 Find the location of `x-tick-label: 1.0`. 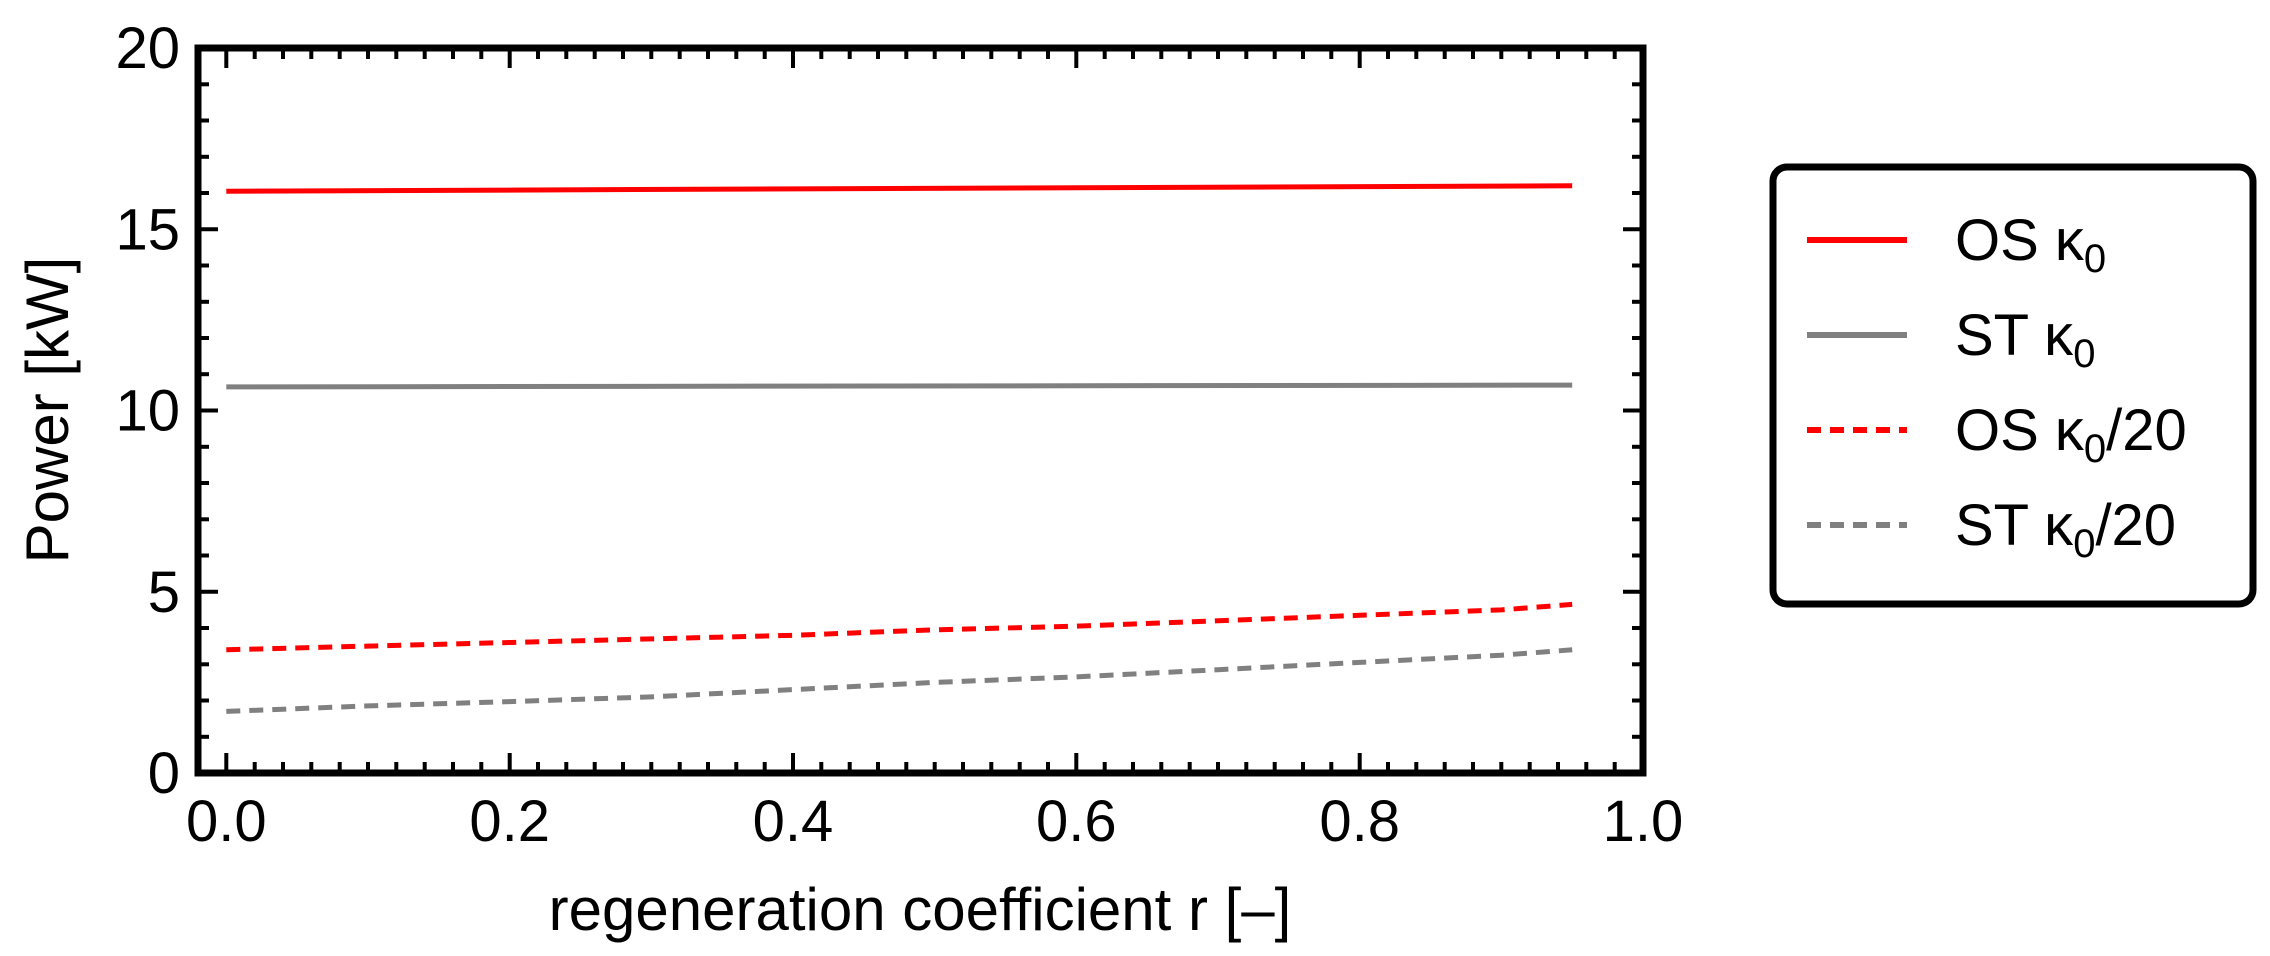

x-tick-label: 1.0 is located at coordinates (1643, 821).